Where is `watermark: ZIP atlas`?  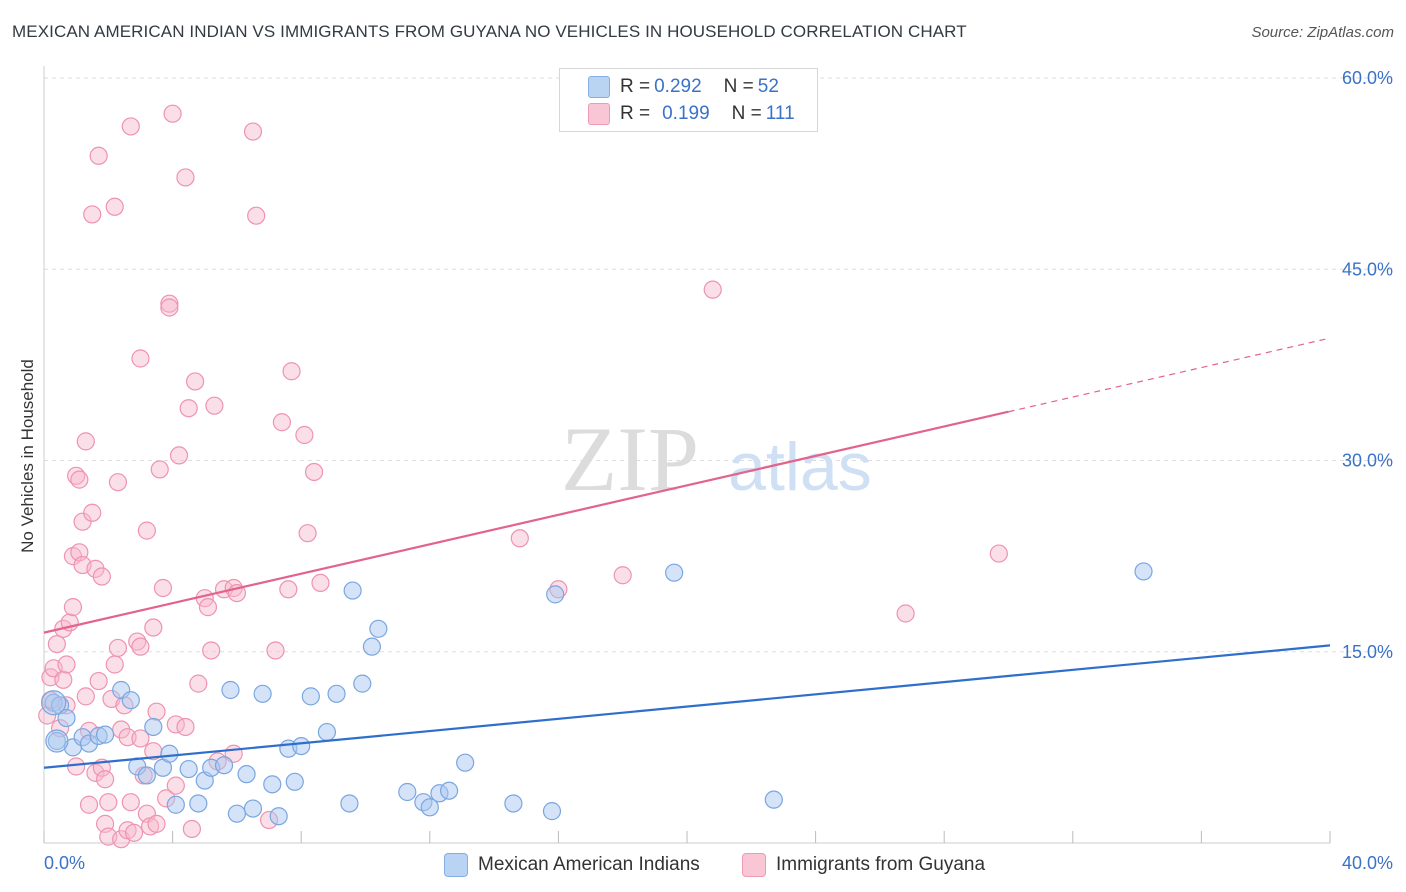 watermark: ZIP atlas is located at coordinates (716, 459).